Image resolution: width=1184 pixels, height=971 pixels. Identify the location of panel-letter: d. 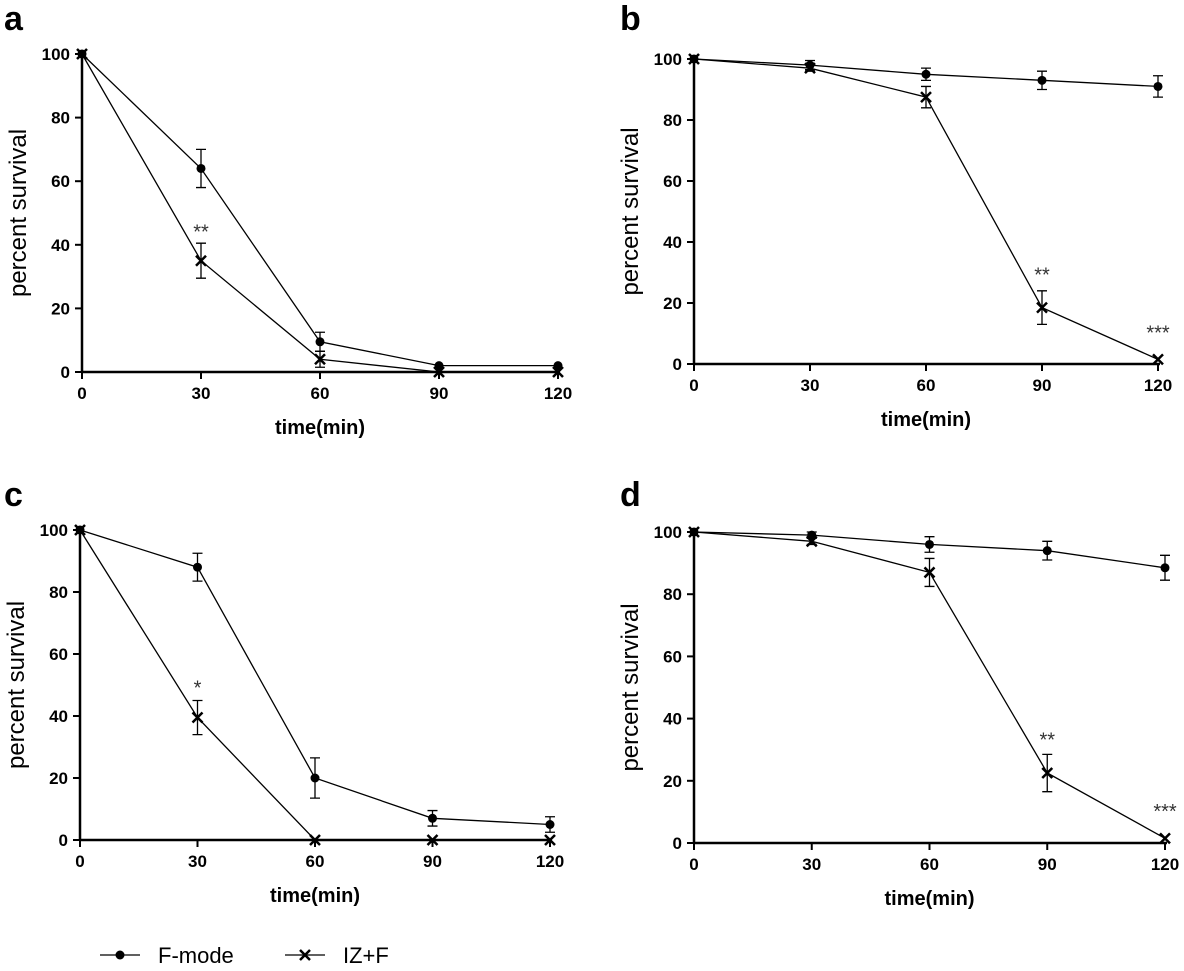
(630, 495).